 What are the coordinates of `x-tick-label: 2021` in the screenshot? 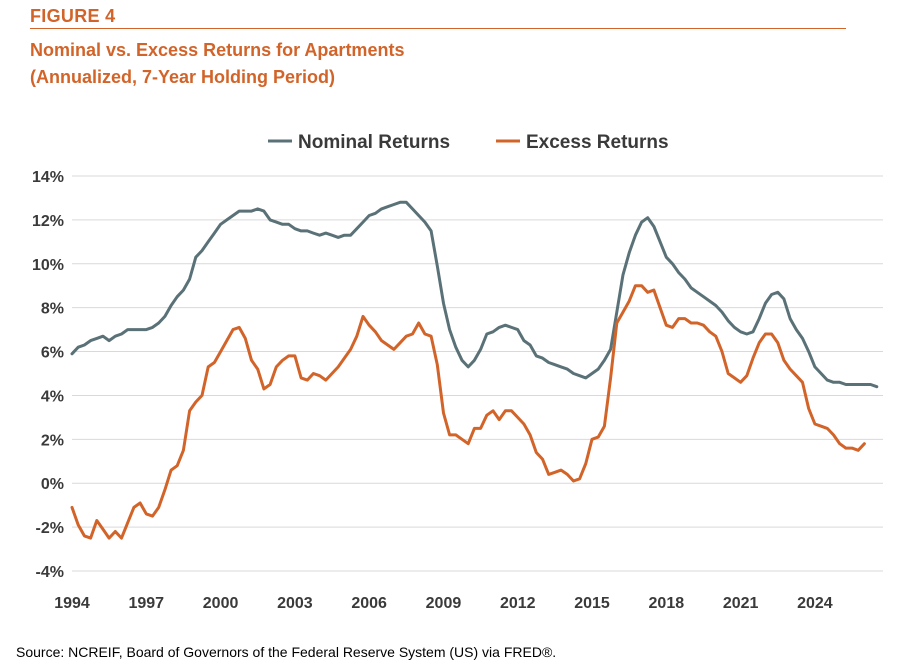 It's located at (741, 603).